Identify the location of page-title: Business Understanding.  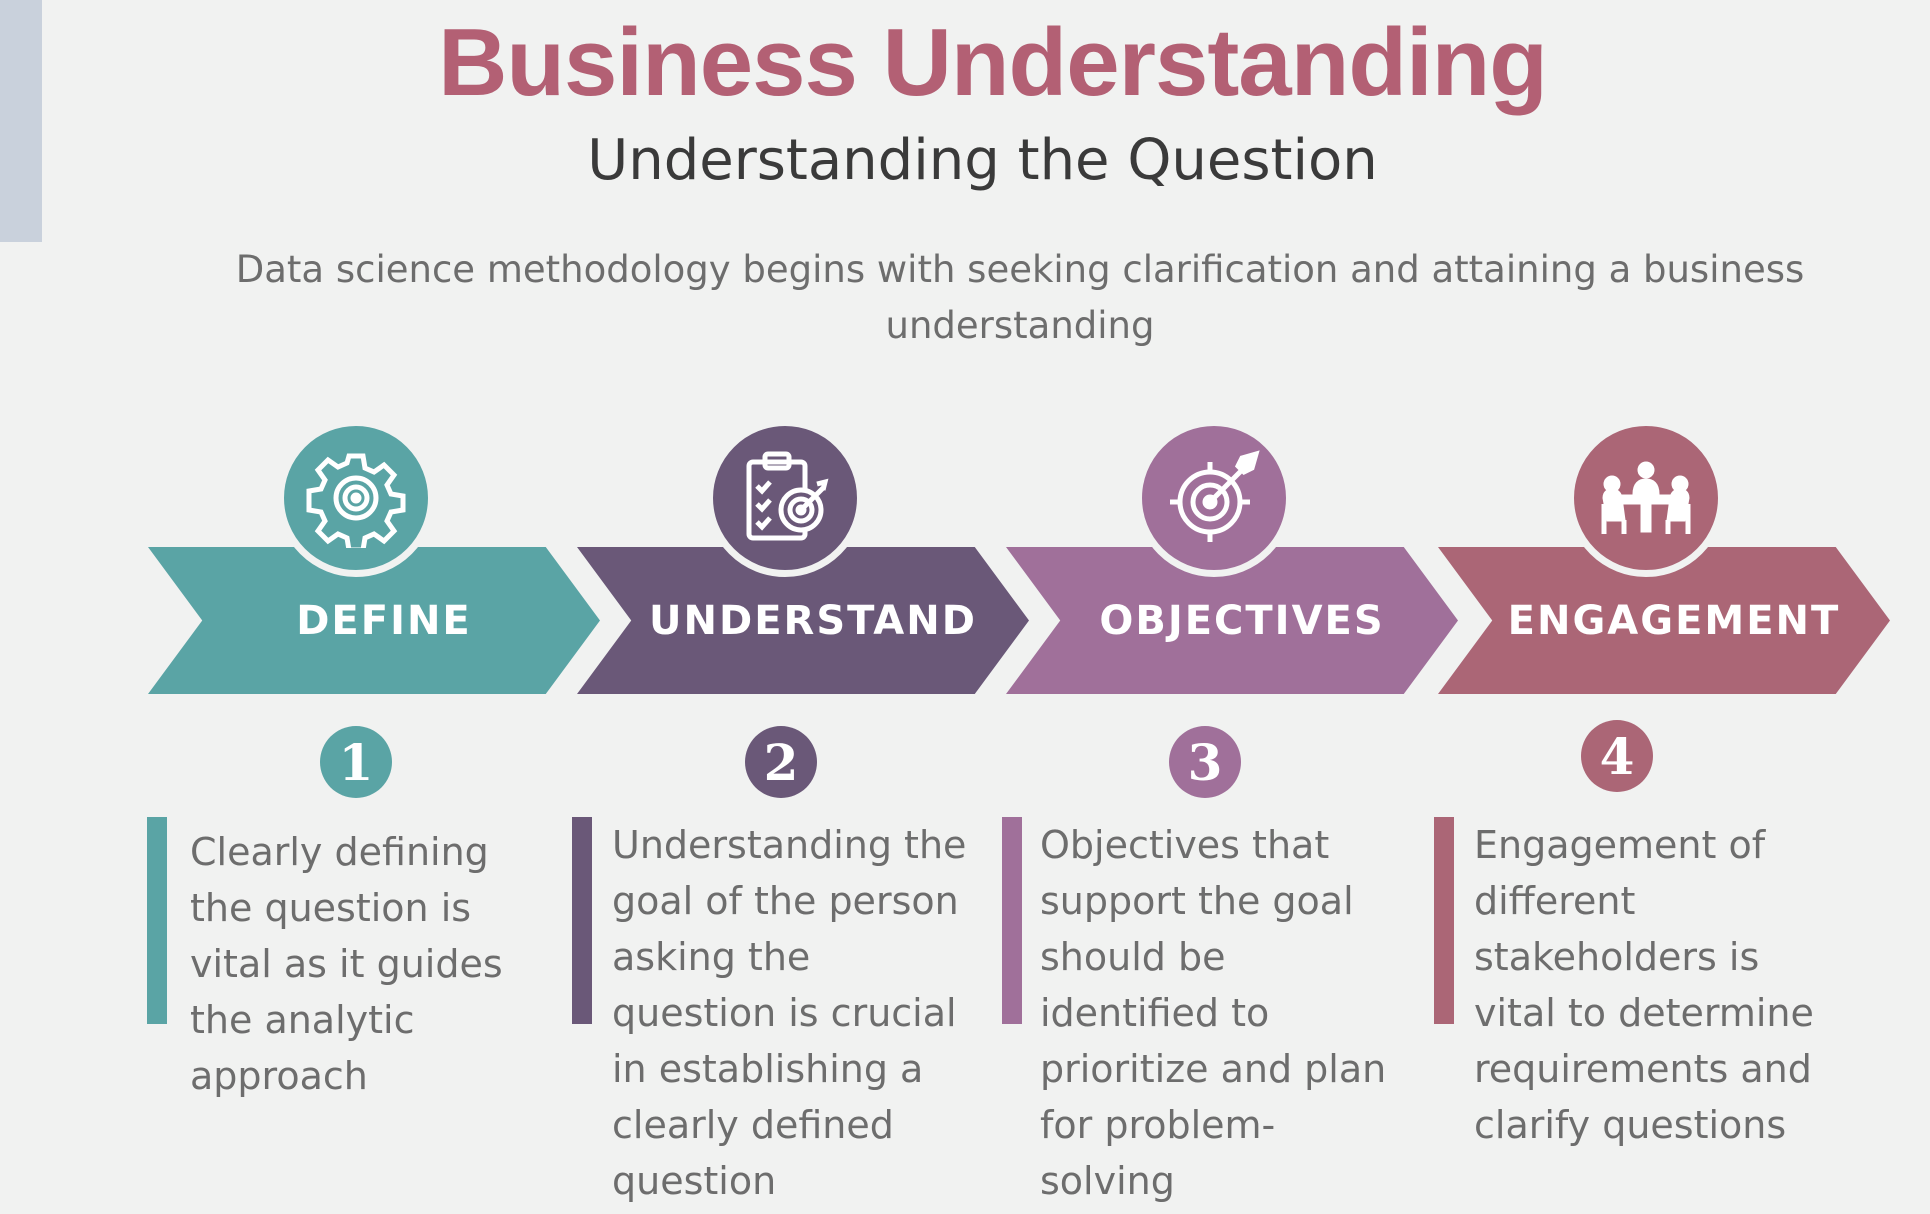
(993, 62).